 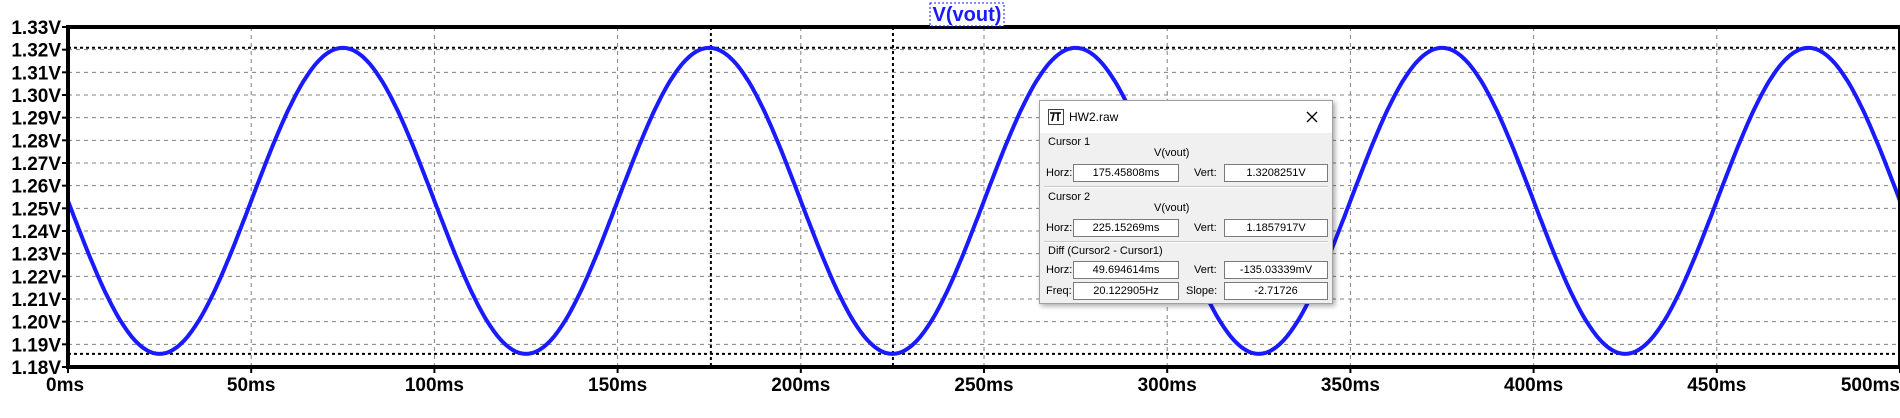 I want to click on y-tick-label: 1.32V, so click(x=36, y=51).